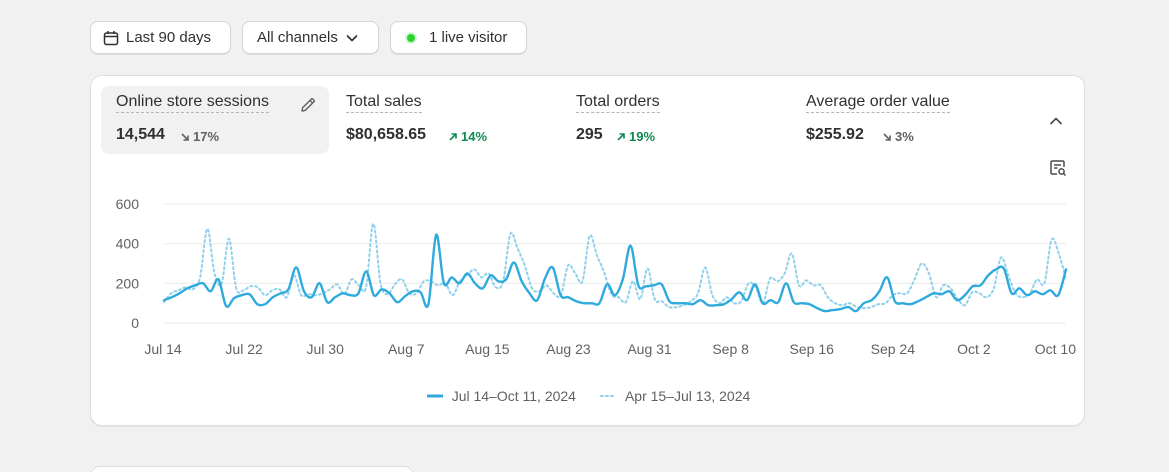 The width and height of the screenshot is (1169, 472). Describe the element at coordinates (687, 396) in the screenshot. I see `legend-label-previous: Apr 15–Jul 13, 2024` at that location.